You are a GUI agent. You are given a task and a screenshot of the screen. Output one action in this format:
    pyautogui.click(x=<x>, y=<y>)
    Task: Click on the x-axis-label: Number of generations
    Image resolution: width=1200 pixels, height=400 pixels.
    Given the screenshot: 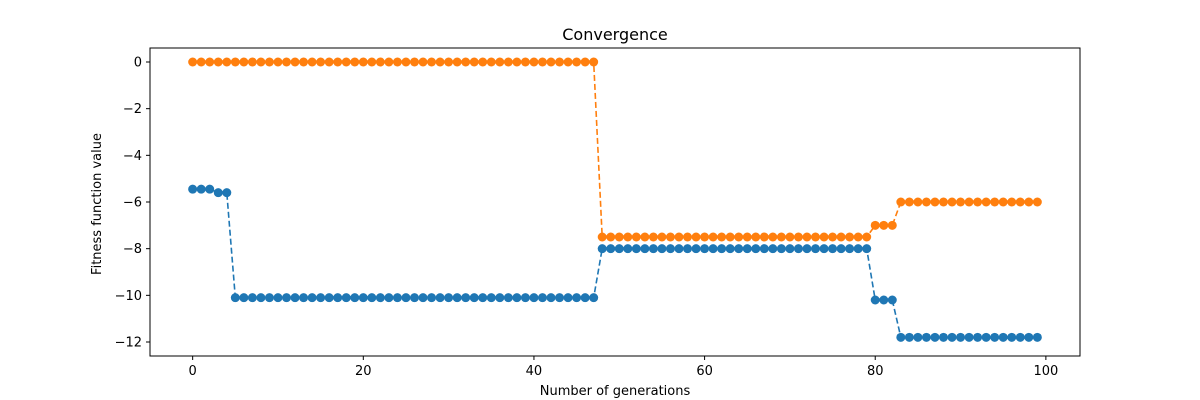 What is the action you would take?
    pyautogui.click(x=615, y=391)
    